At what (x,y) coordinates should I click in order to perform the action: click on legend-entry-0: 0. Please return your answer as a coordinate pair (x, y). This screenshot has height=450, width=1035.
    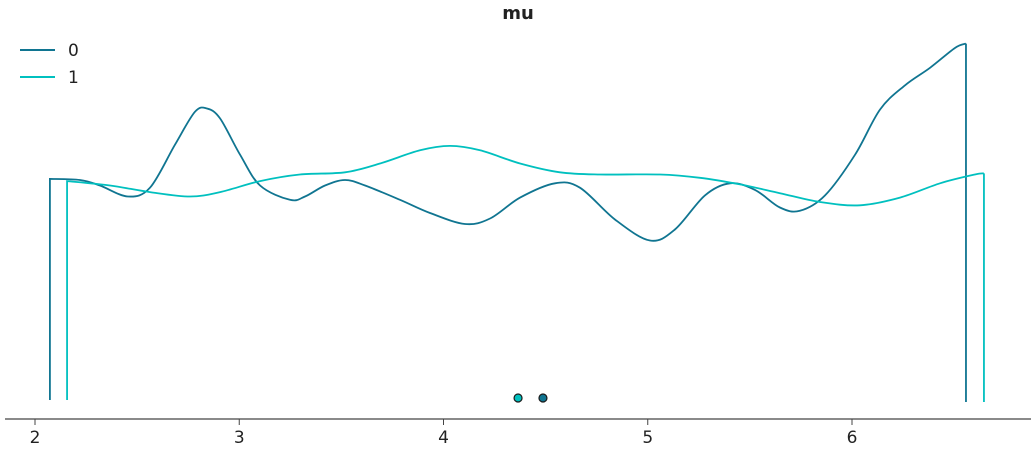
    Looking at the image, I should click on (49, 51).